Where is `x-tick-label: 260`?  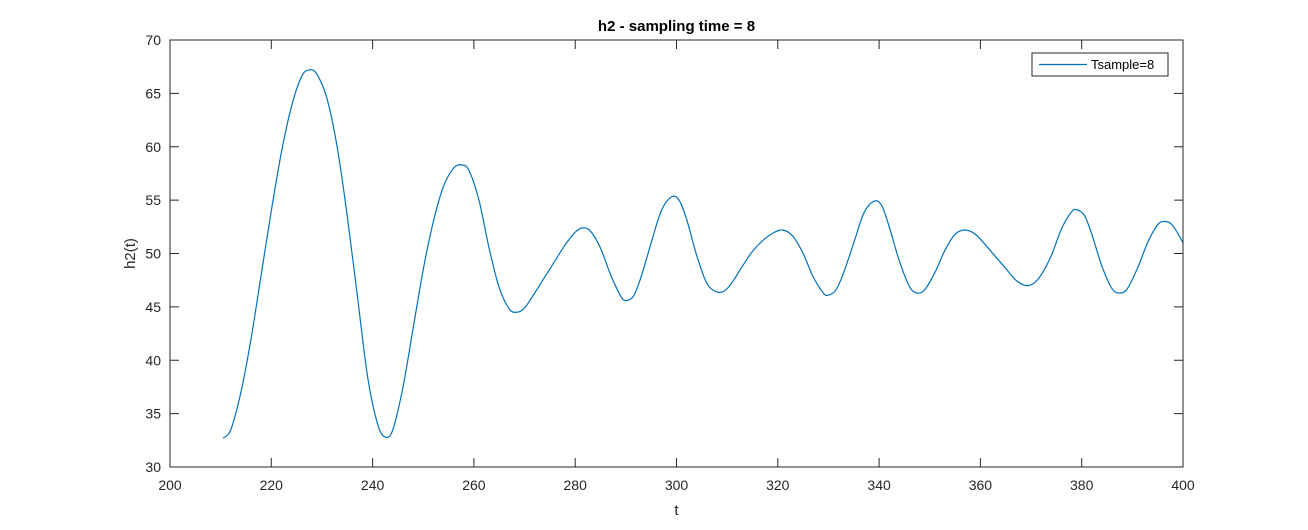
x-tick-label: 260 is located at coordinates (474, 485).